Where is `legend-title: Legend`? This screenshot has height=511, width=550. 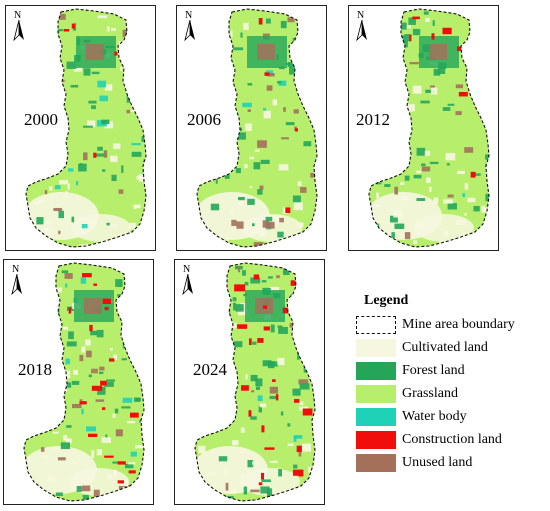
legend-title: Legend is located at coordinates (386, 300).